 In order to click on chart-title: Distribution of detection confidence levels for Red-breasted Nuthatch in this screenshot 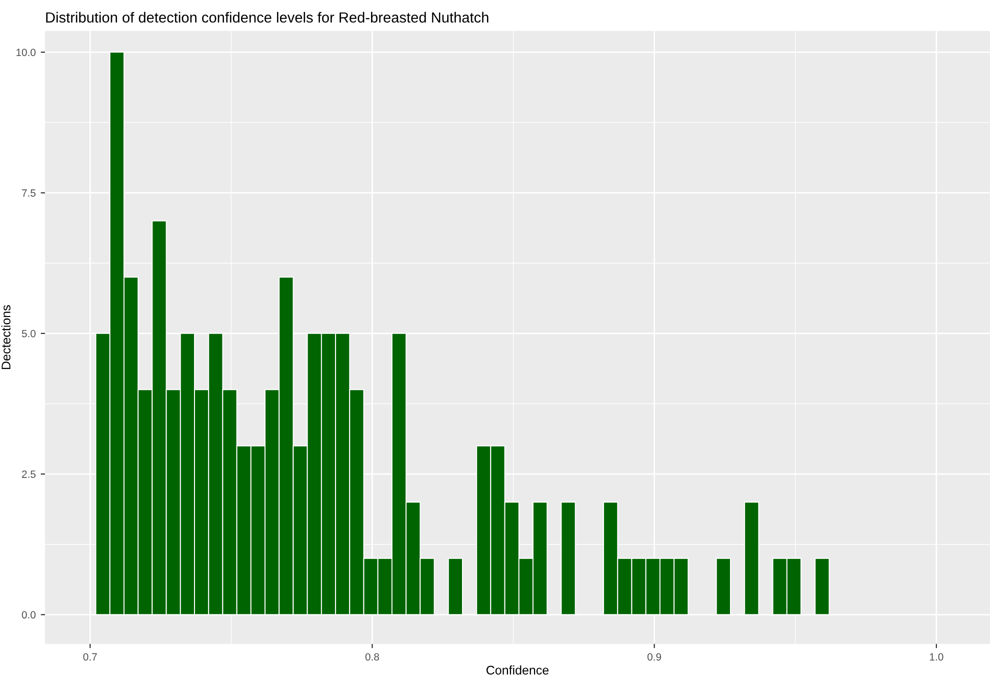, I will do `click(267, 17)`.